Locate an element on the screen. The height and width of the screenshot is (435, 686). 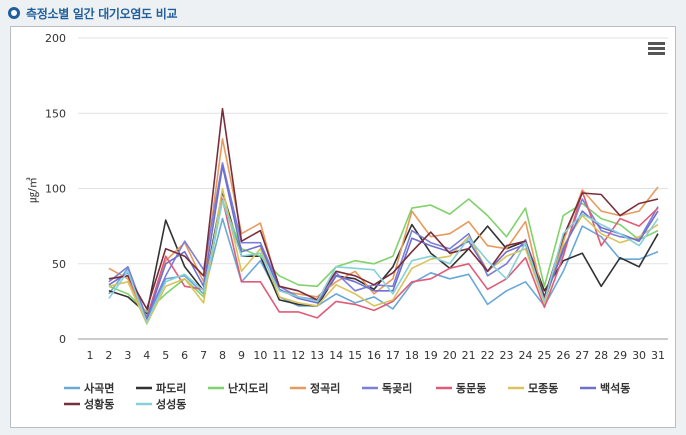
x-tick-label: 13 is located at coordinates (317, 355).